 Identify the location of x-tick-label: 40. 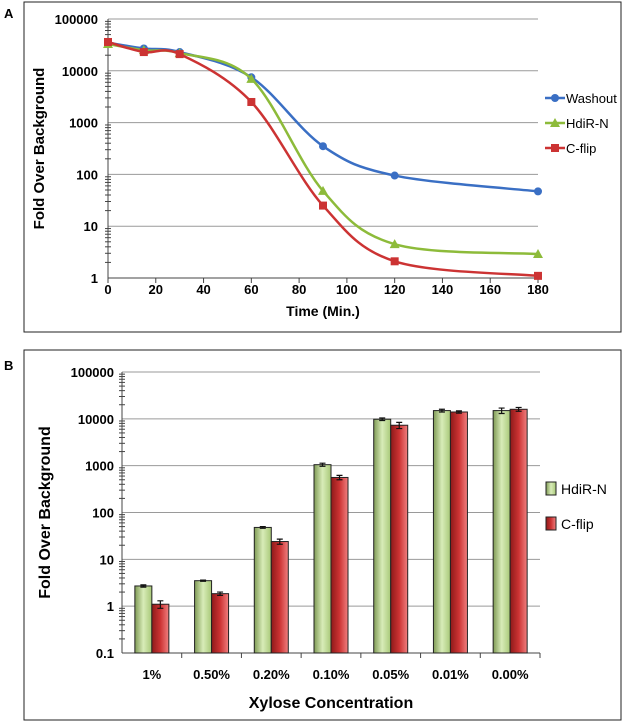
(203, 289).